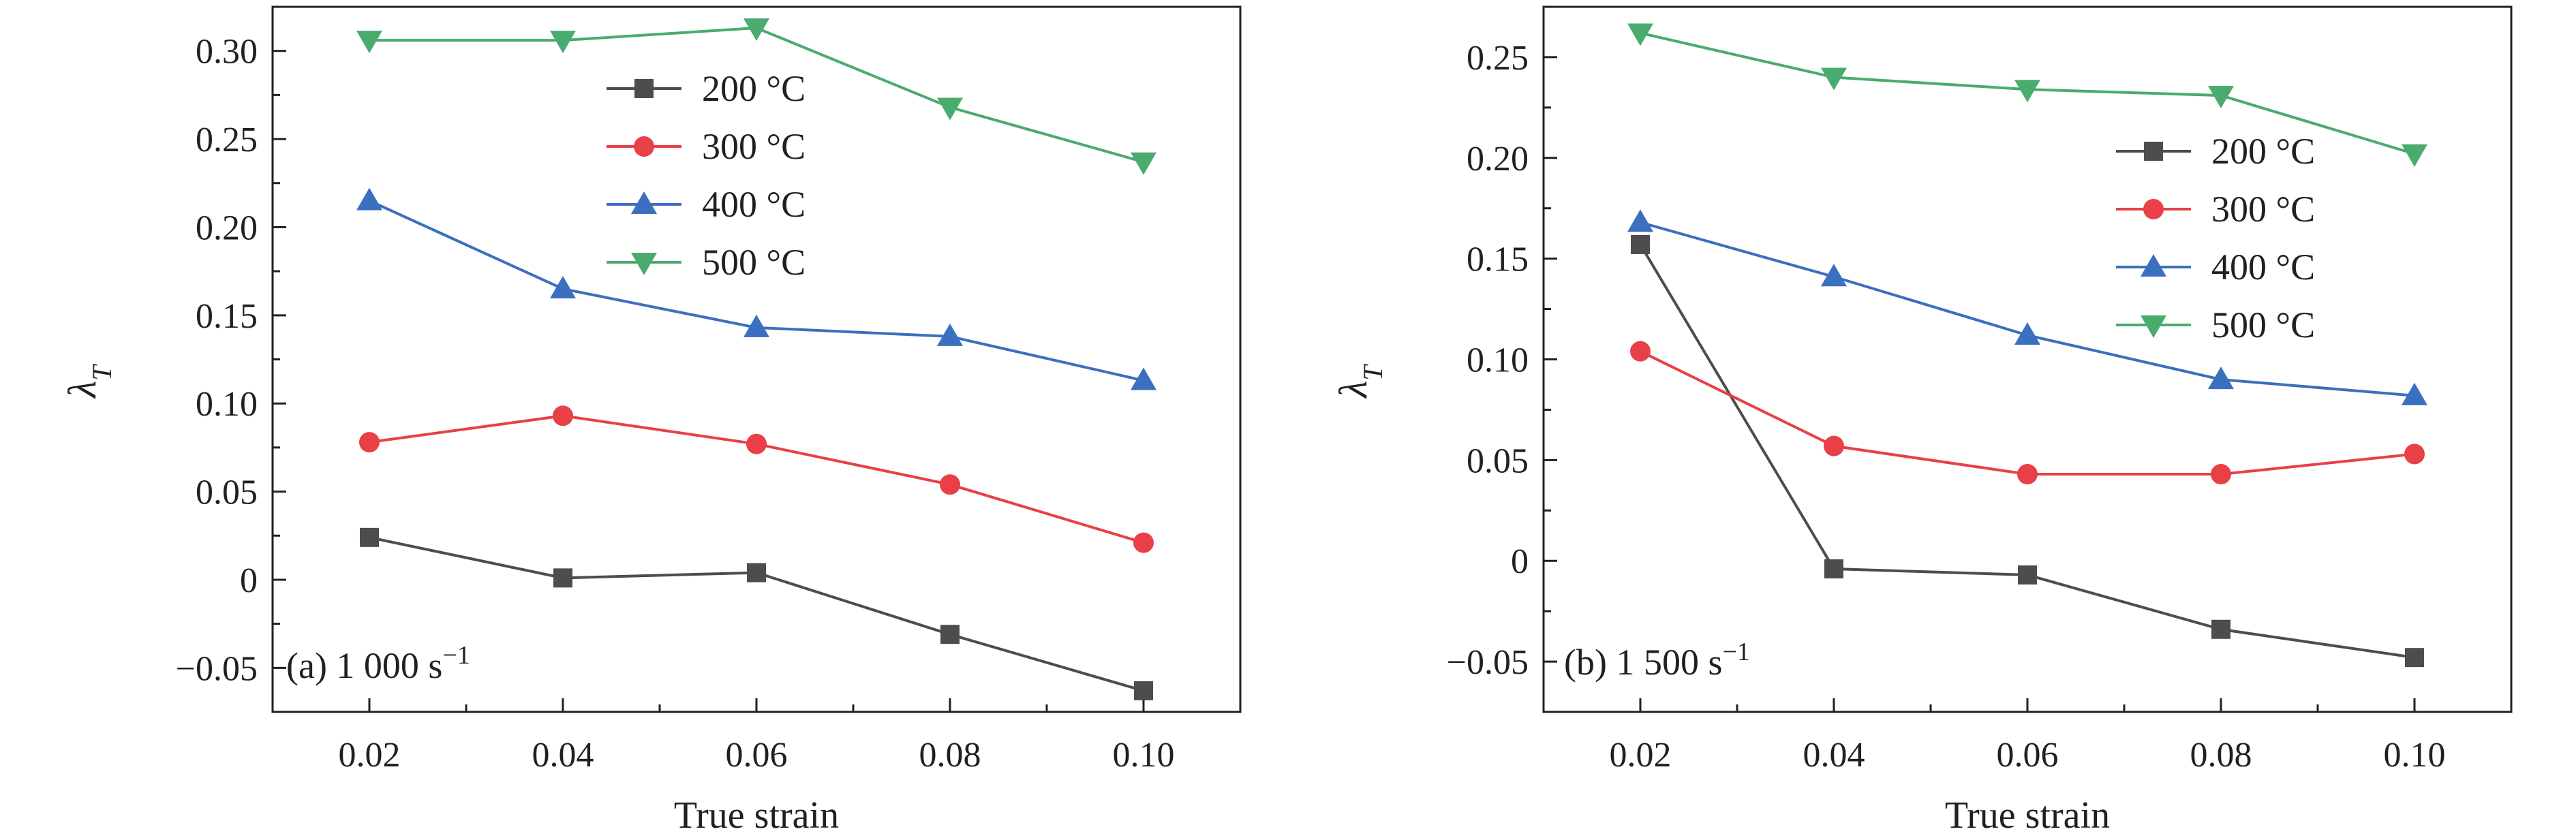  What do you see at coordinates (378, 663) in the screenshot?
I see `panel-label: (a) 1 000 s−1` at bounding box center [378, 663].